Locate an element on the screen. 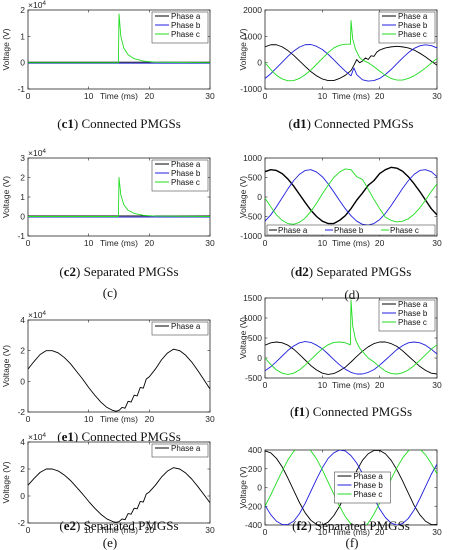  group-label: (d) is located at coordinates (351, 294).